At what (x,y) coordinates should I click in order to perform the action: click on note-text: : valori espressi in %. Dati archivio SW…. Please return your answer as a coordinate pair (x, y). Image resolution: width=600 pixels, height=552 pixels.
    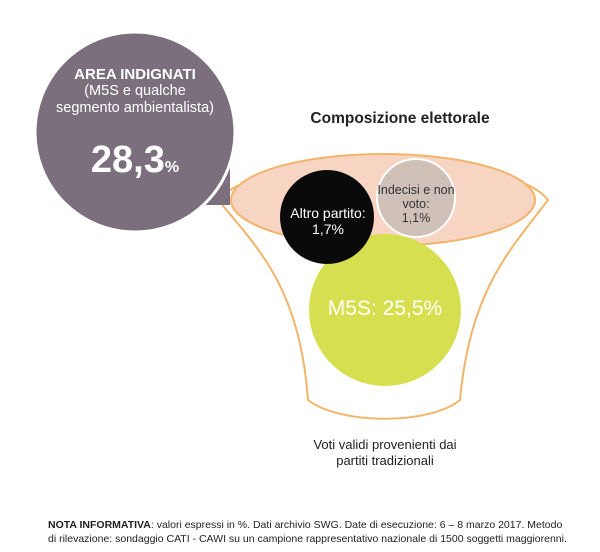
    Looking at the image, I should click on (307, 532).